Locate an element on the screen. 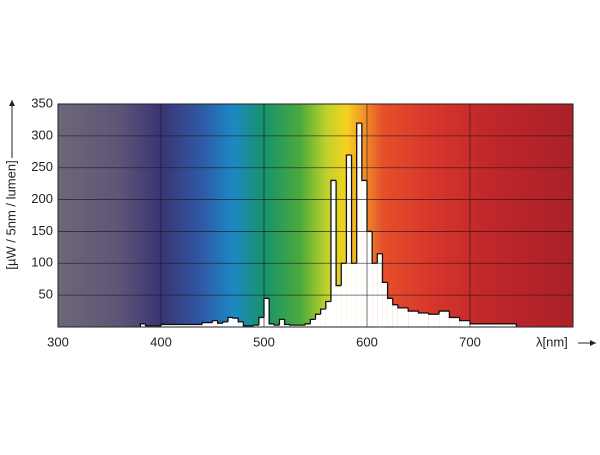  x-tick-label: 600 is located at coordinates (367, 341).